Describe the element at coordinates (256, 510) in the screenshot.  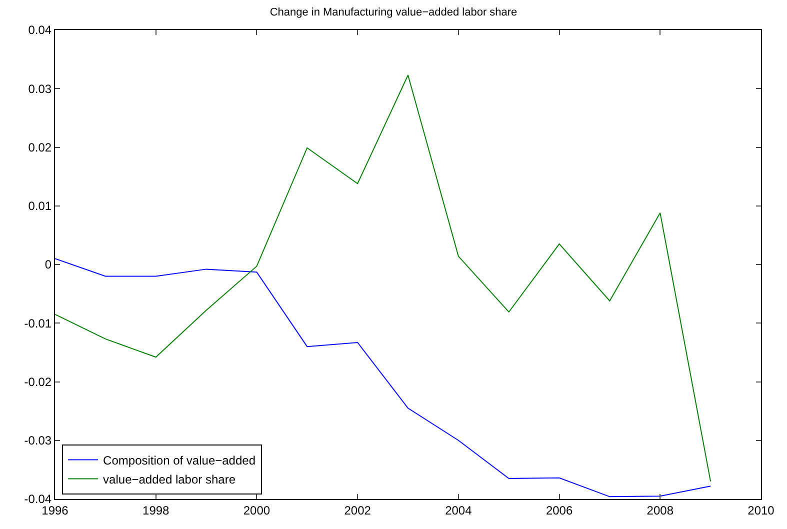
I see `x-tick-label: 2000` at that location.